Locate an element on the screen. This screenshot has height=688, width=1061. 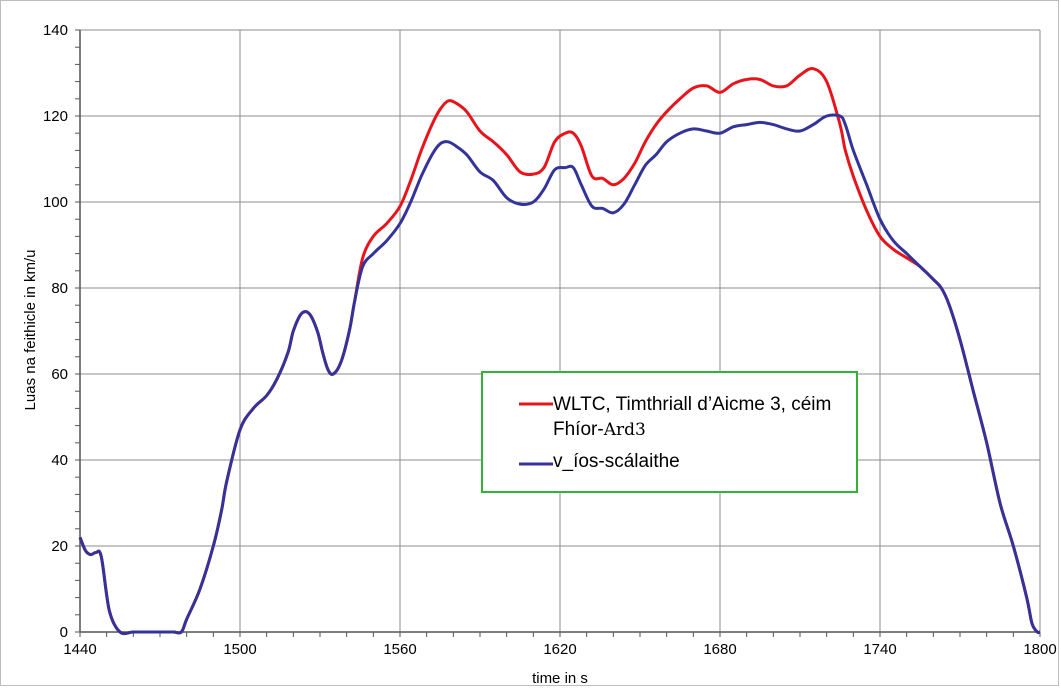
x-tick-label: 1560 is located at coordinates (399, 649).